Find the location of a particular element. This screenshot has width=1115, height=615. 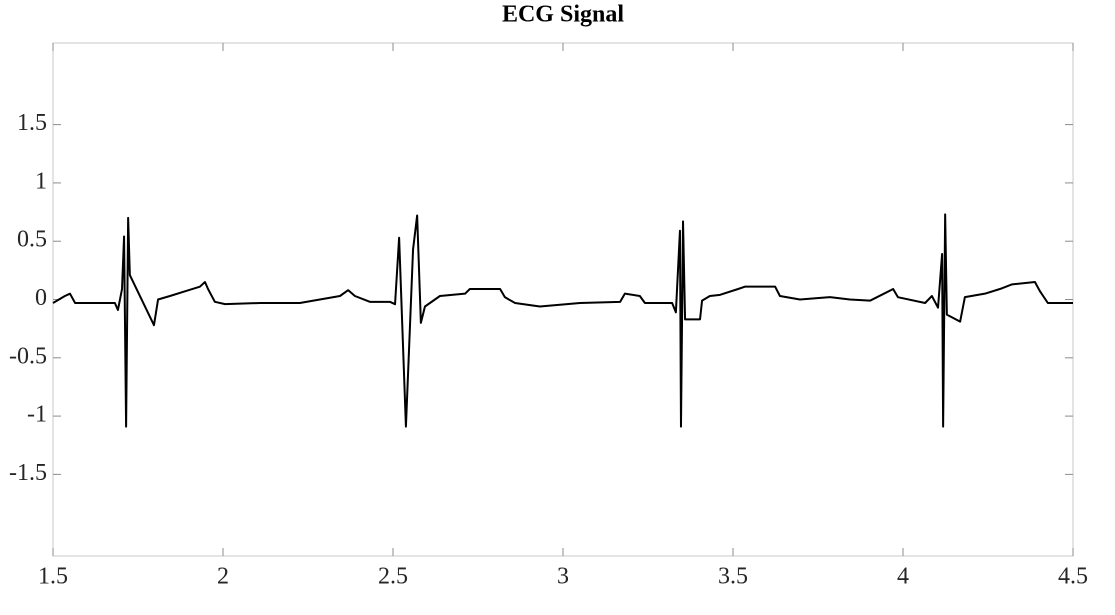

x-tick-label: 3 is located at coordinates (563, 577).